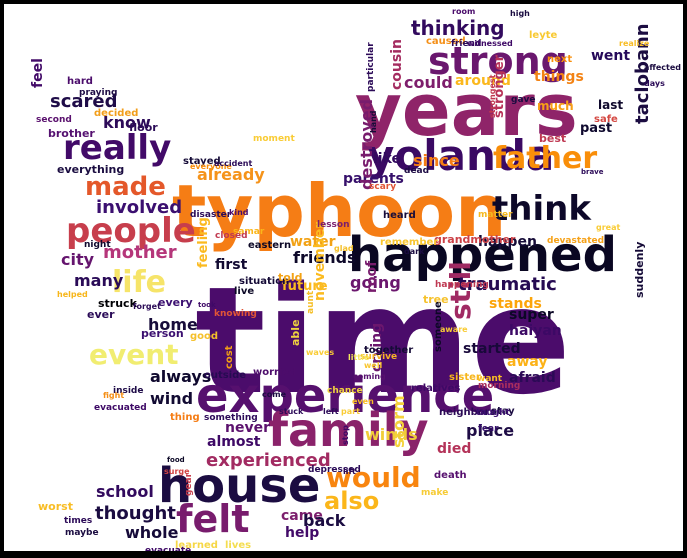  What do you see at coordinates (507, 284) in the screenshot?
I see `word-traumatic: traumatic` at bounding box center [507, 284].